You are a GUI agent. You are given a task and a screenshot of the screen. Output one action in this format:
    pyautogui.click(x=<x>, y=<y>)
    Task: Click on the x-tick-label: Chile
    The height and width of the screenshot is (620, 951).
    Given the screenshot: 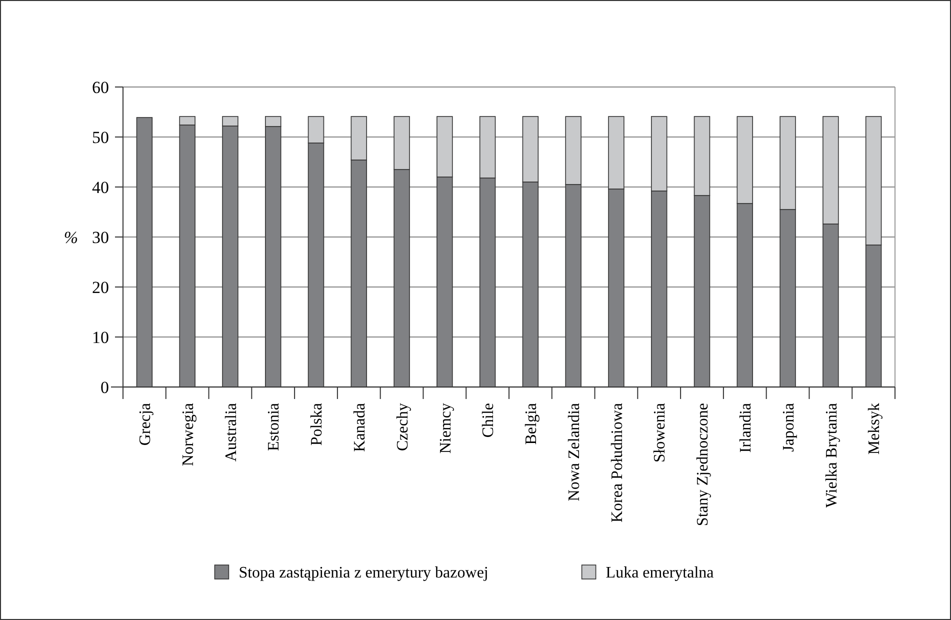 What is the action you would take?
    pyautogui.click(x=489, y=420)
    